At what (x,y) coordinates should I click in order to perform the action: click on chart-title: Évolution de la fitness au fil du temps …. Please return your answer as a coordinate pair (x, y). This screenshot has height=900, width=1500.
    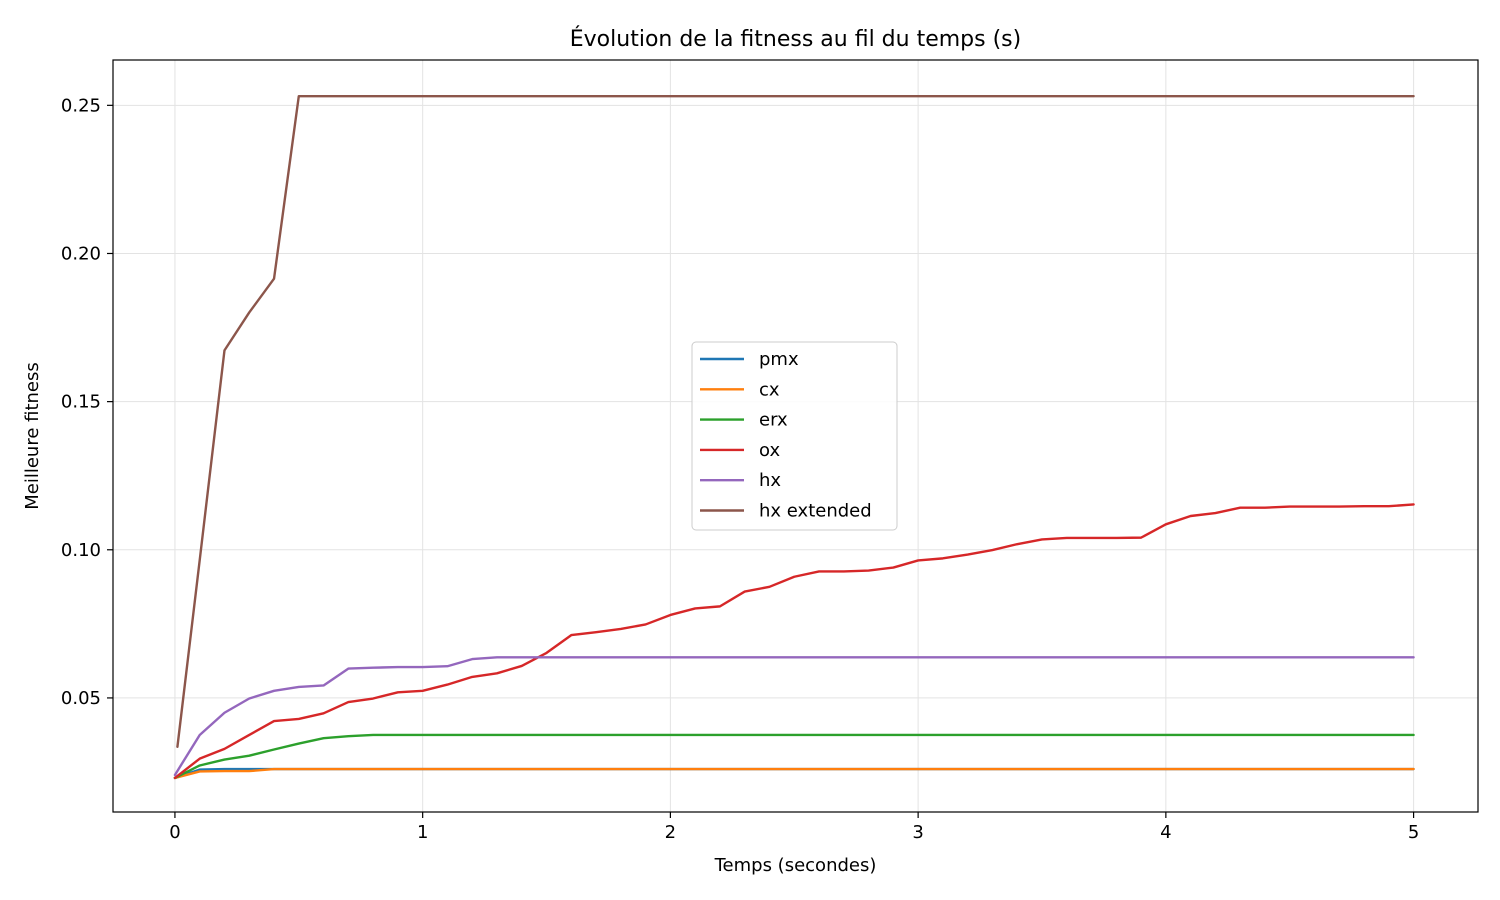
    Looking at the image, I should click on (795, 39).